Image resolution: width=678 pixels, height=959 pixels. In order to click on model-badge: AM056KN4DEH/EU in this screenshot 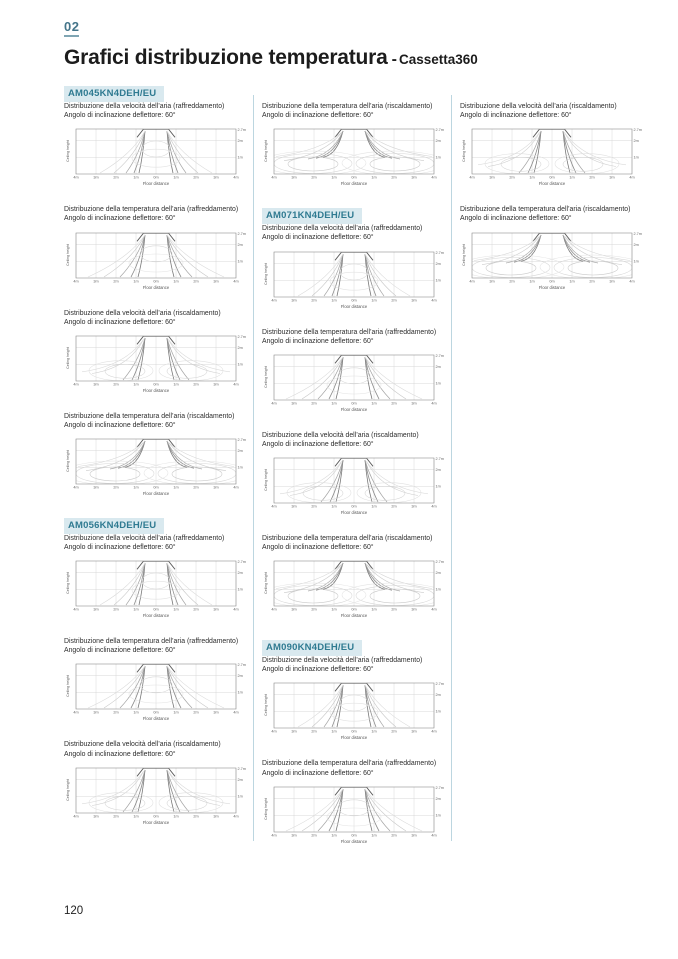, I will do `click(114, 525)`.